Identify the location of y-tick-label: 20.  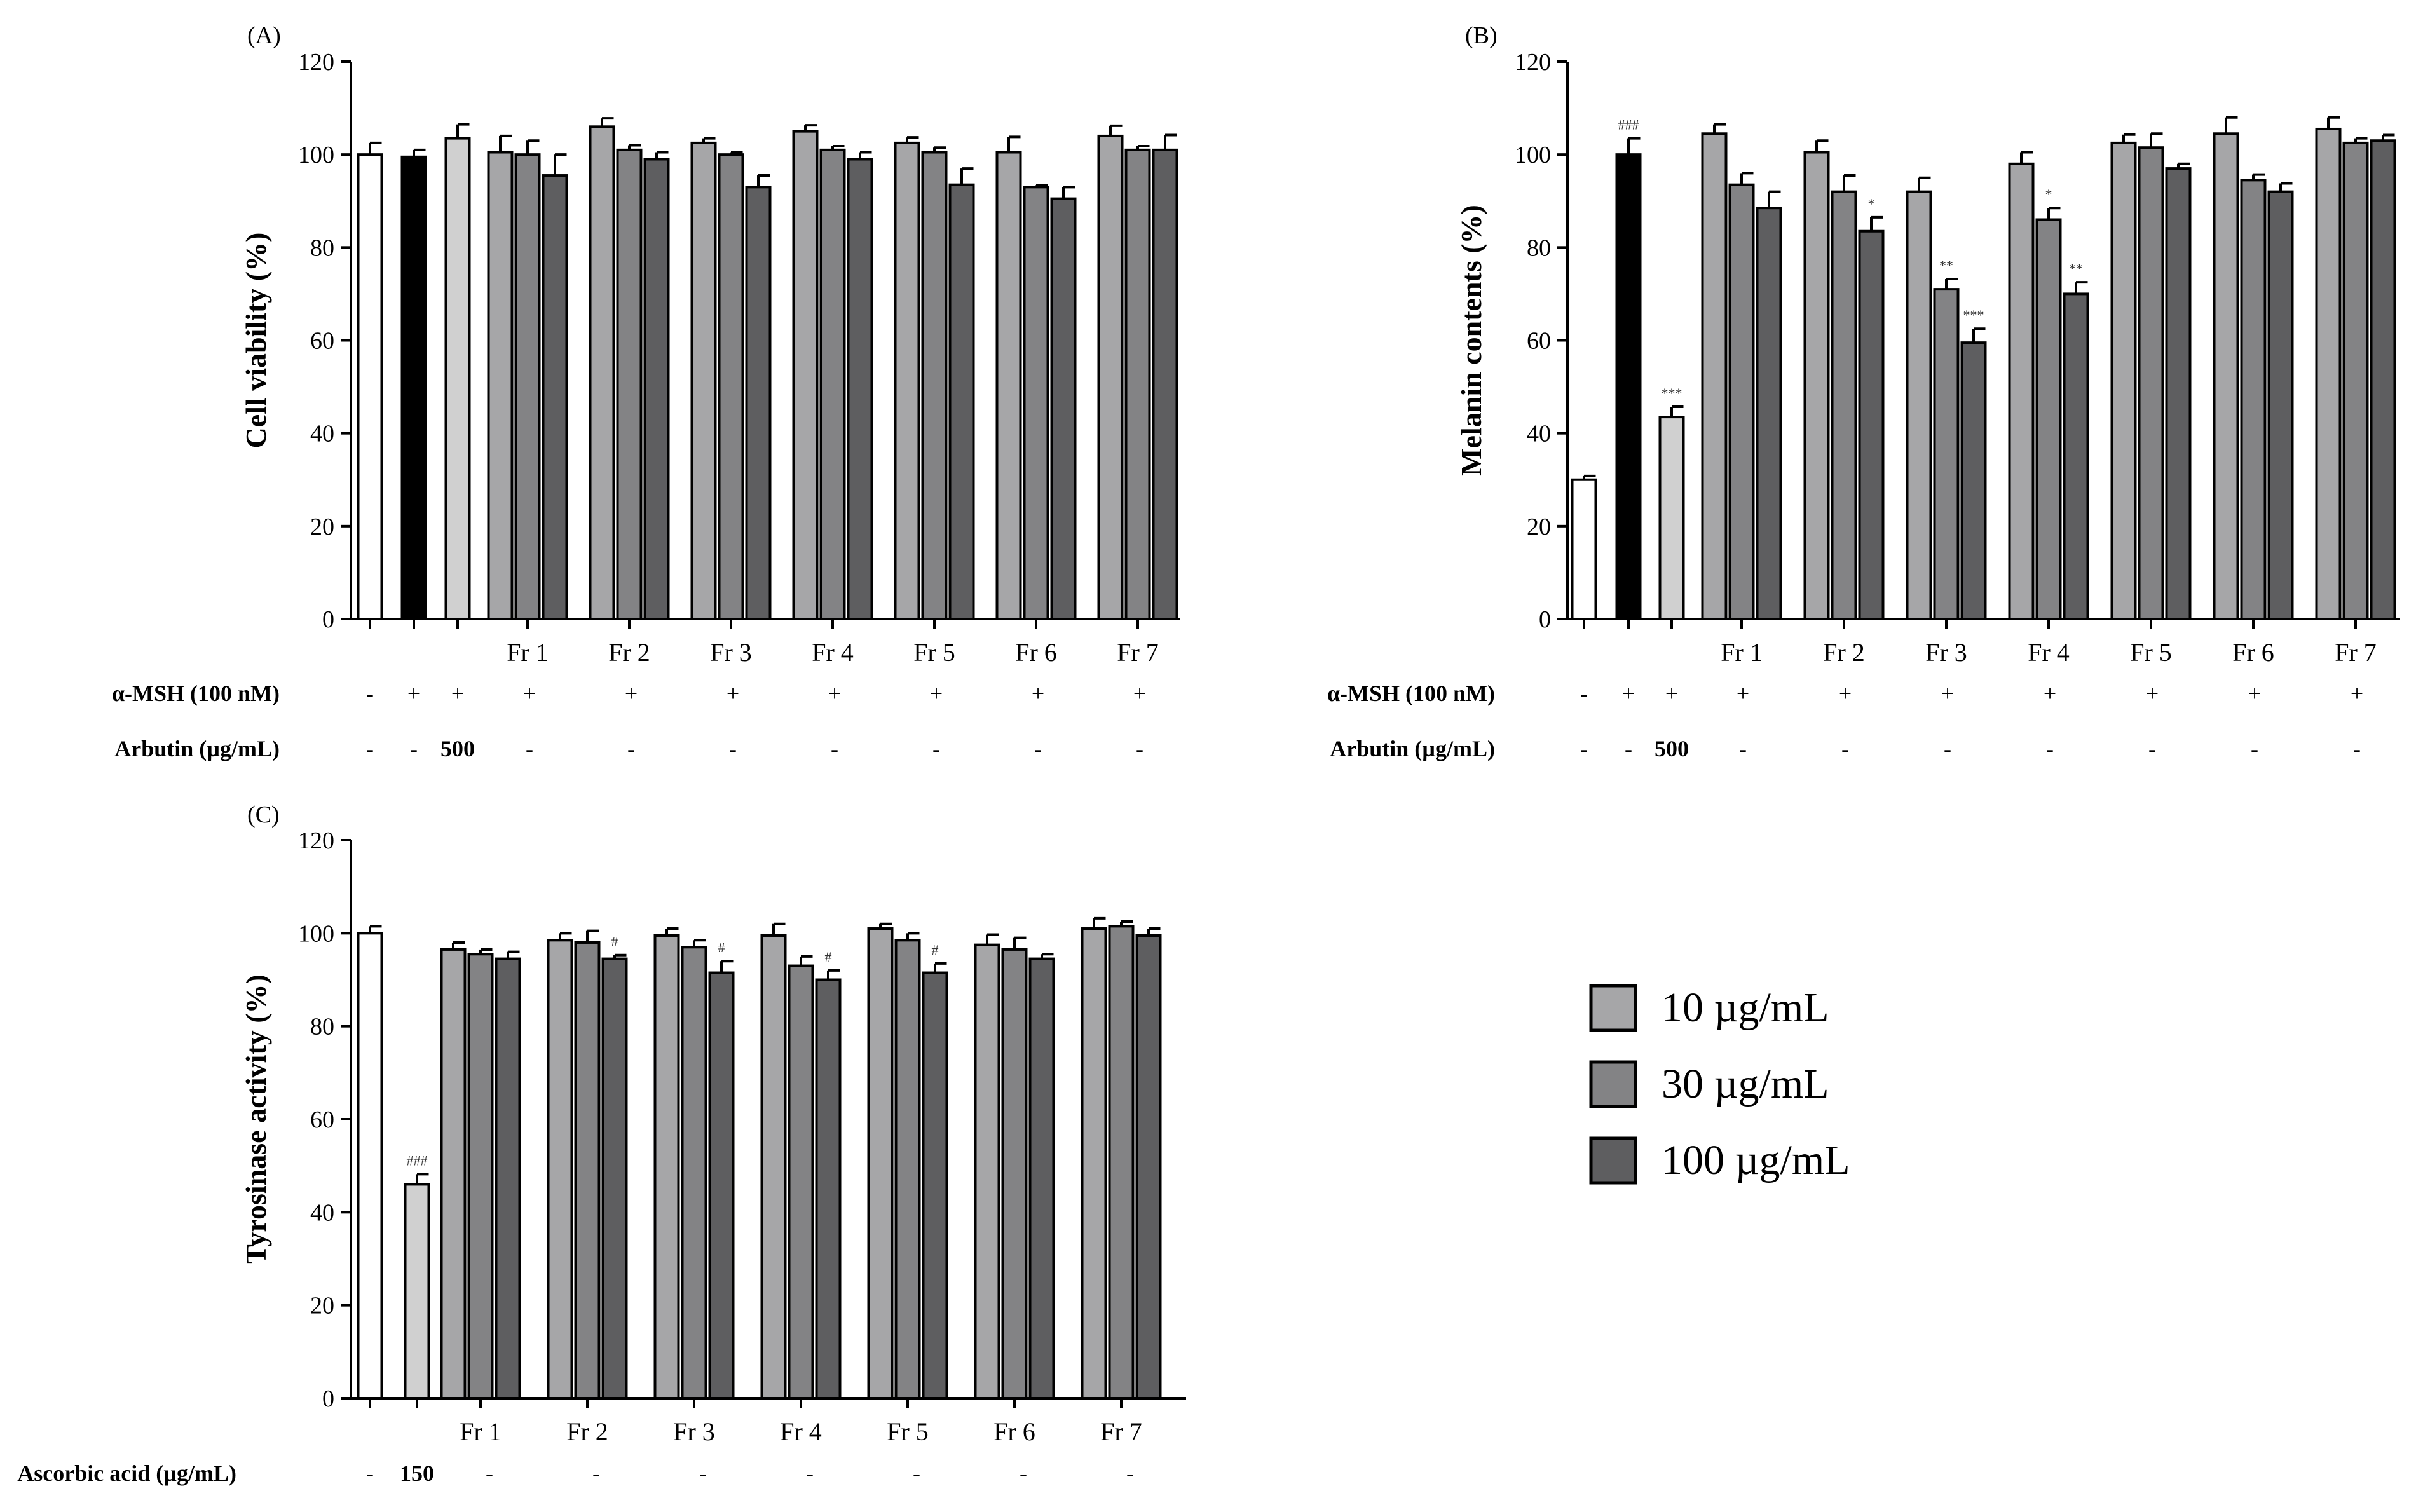
(1539, 527).